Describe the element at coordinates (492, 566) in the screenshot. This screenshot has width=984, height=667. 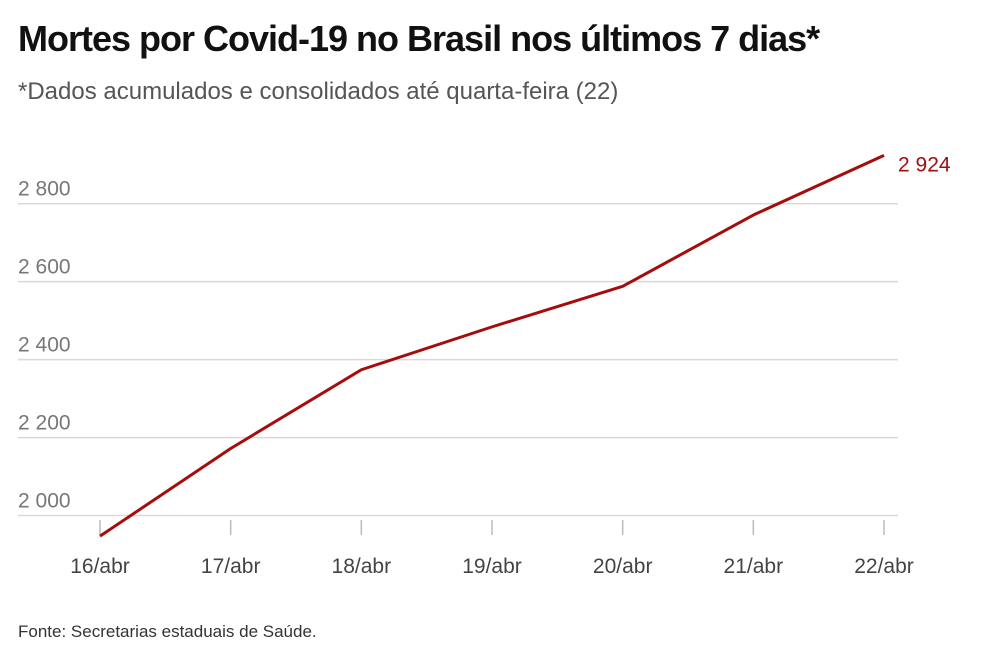
I see `x-tick-label: 19/abr` at that location.